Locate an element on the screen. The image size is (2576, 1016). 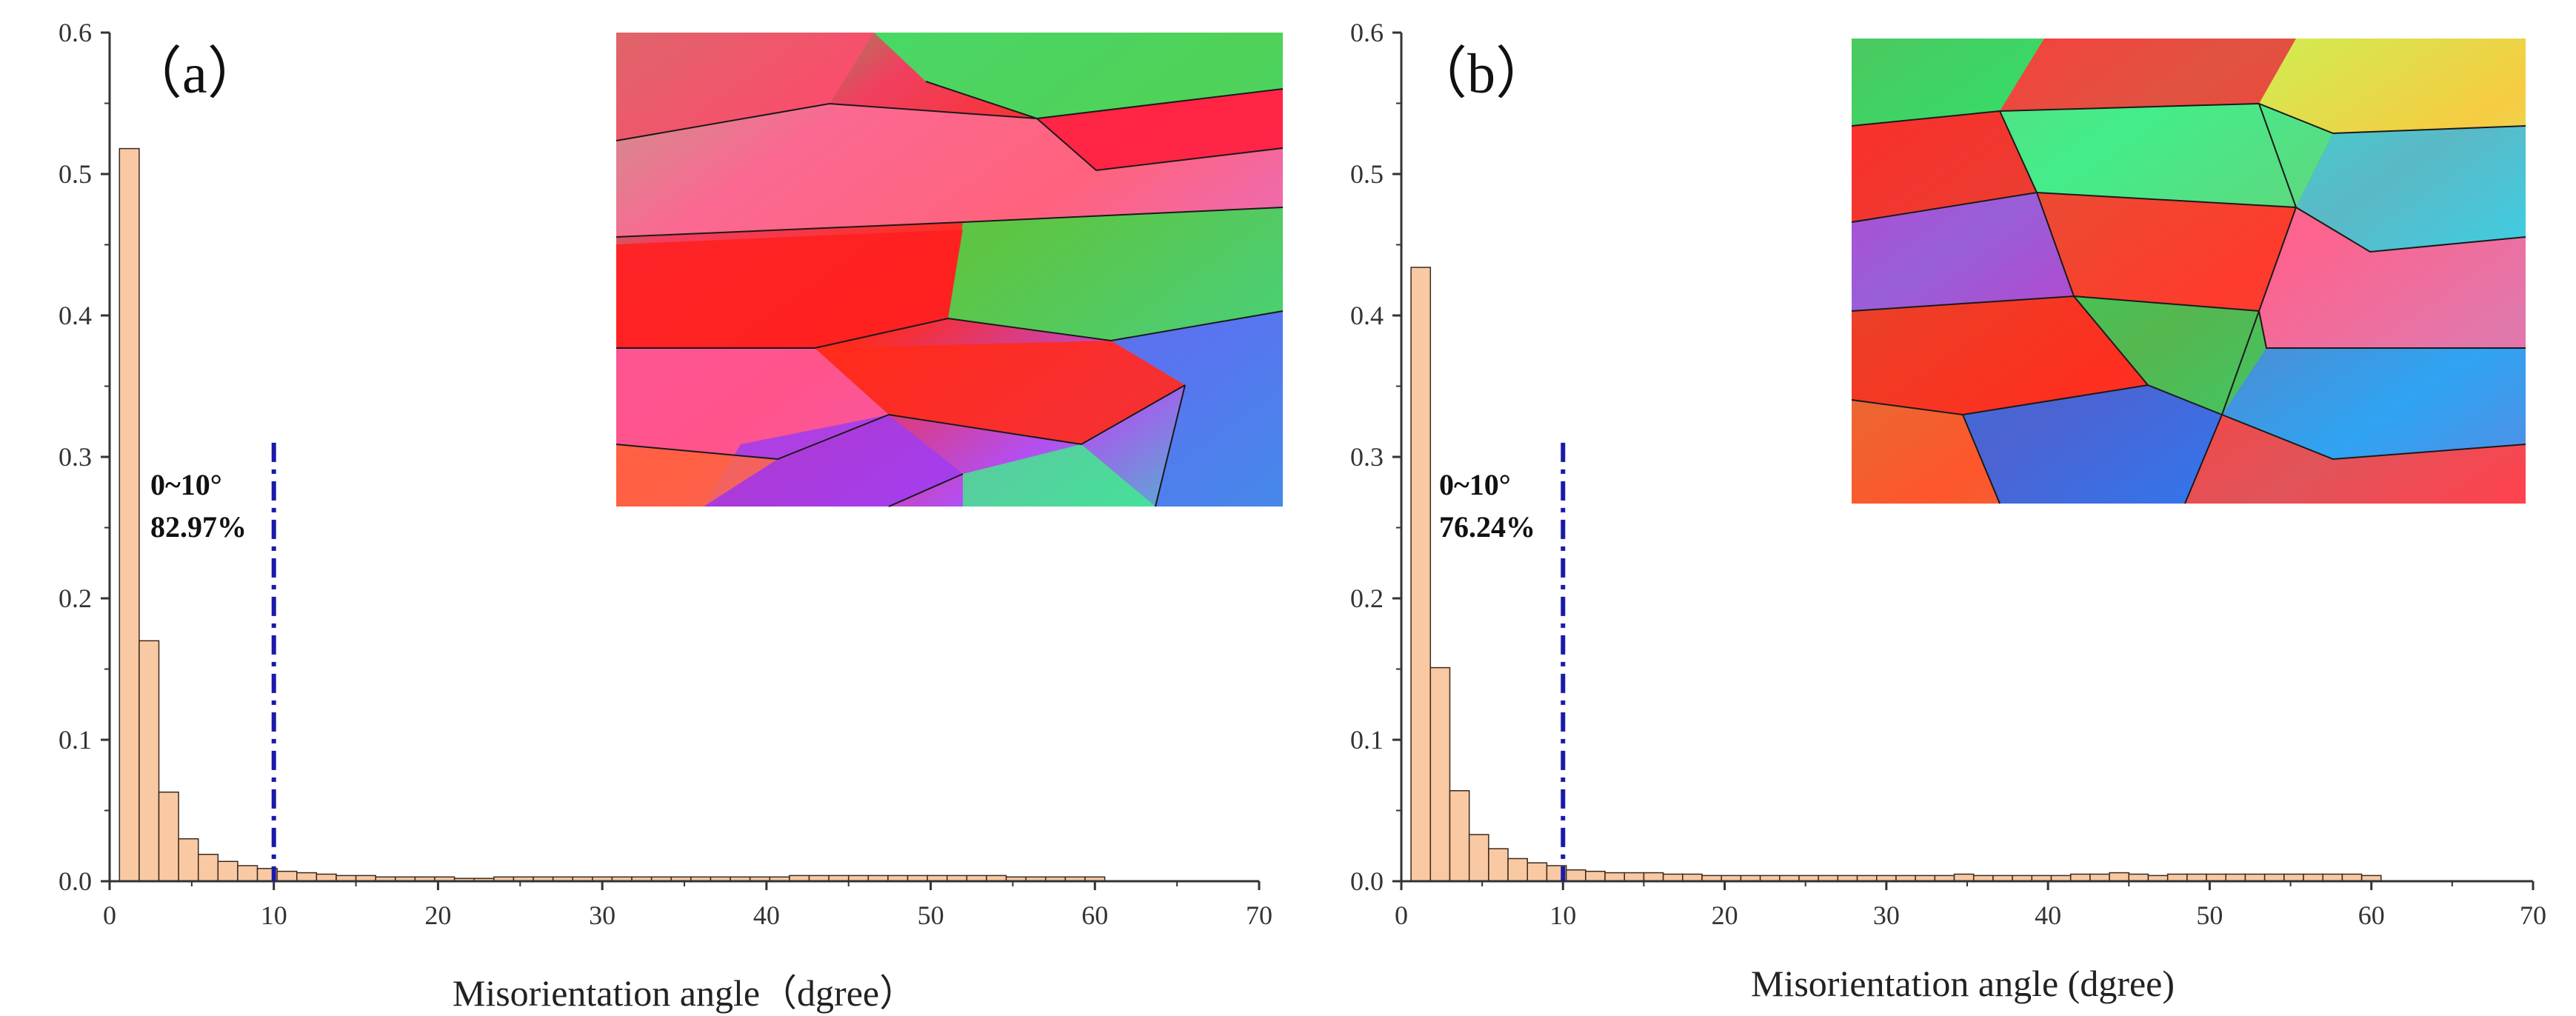
y-tick-label-a-2: 0.2 is located at coordinates (75, 598).